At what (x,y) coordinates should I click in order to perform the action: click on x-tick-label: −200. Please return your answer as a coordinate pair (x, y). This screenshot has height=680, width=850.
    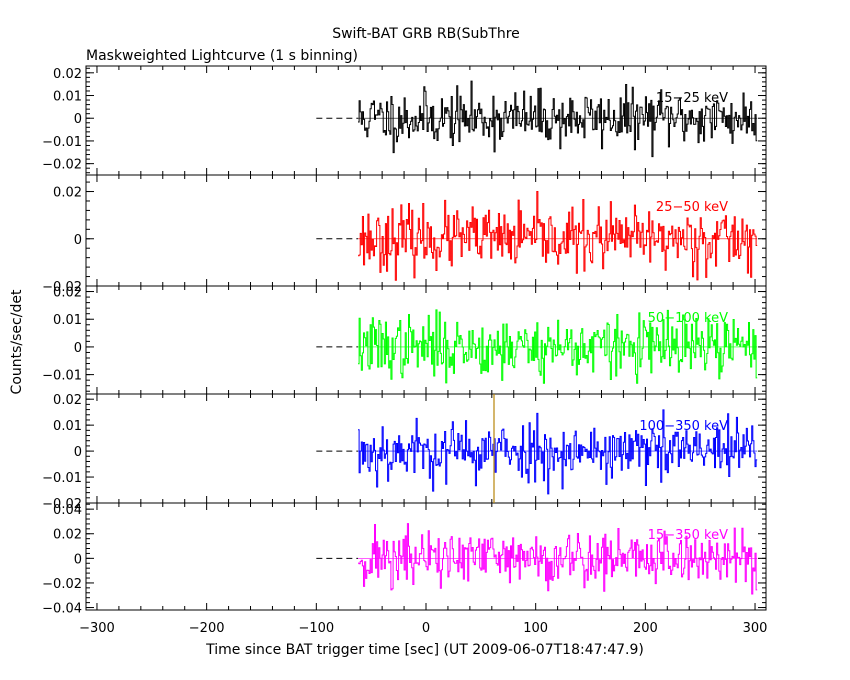
    Looking at the image, I should click on (207, 628).